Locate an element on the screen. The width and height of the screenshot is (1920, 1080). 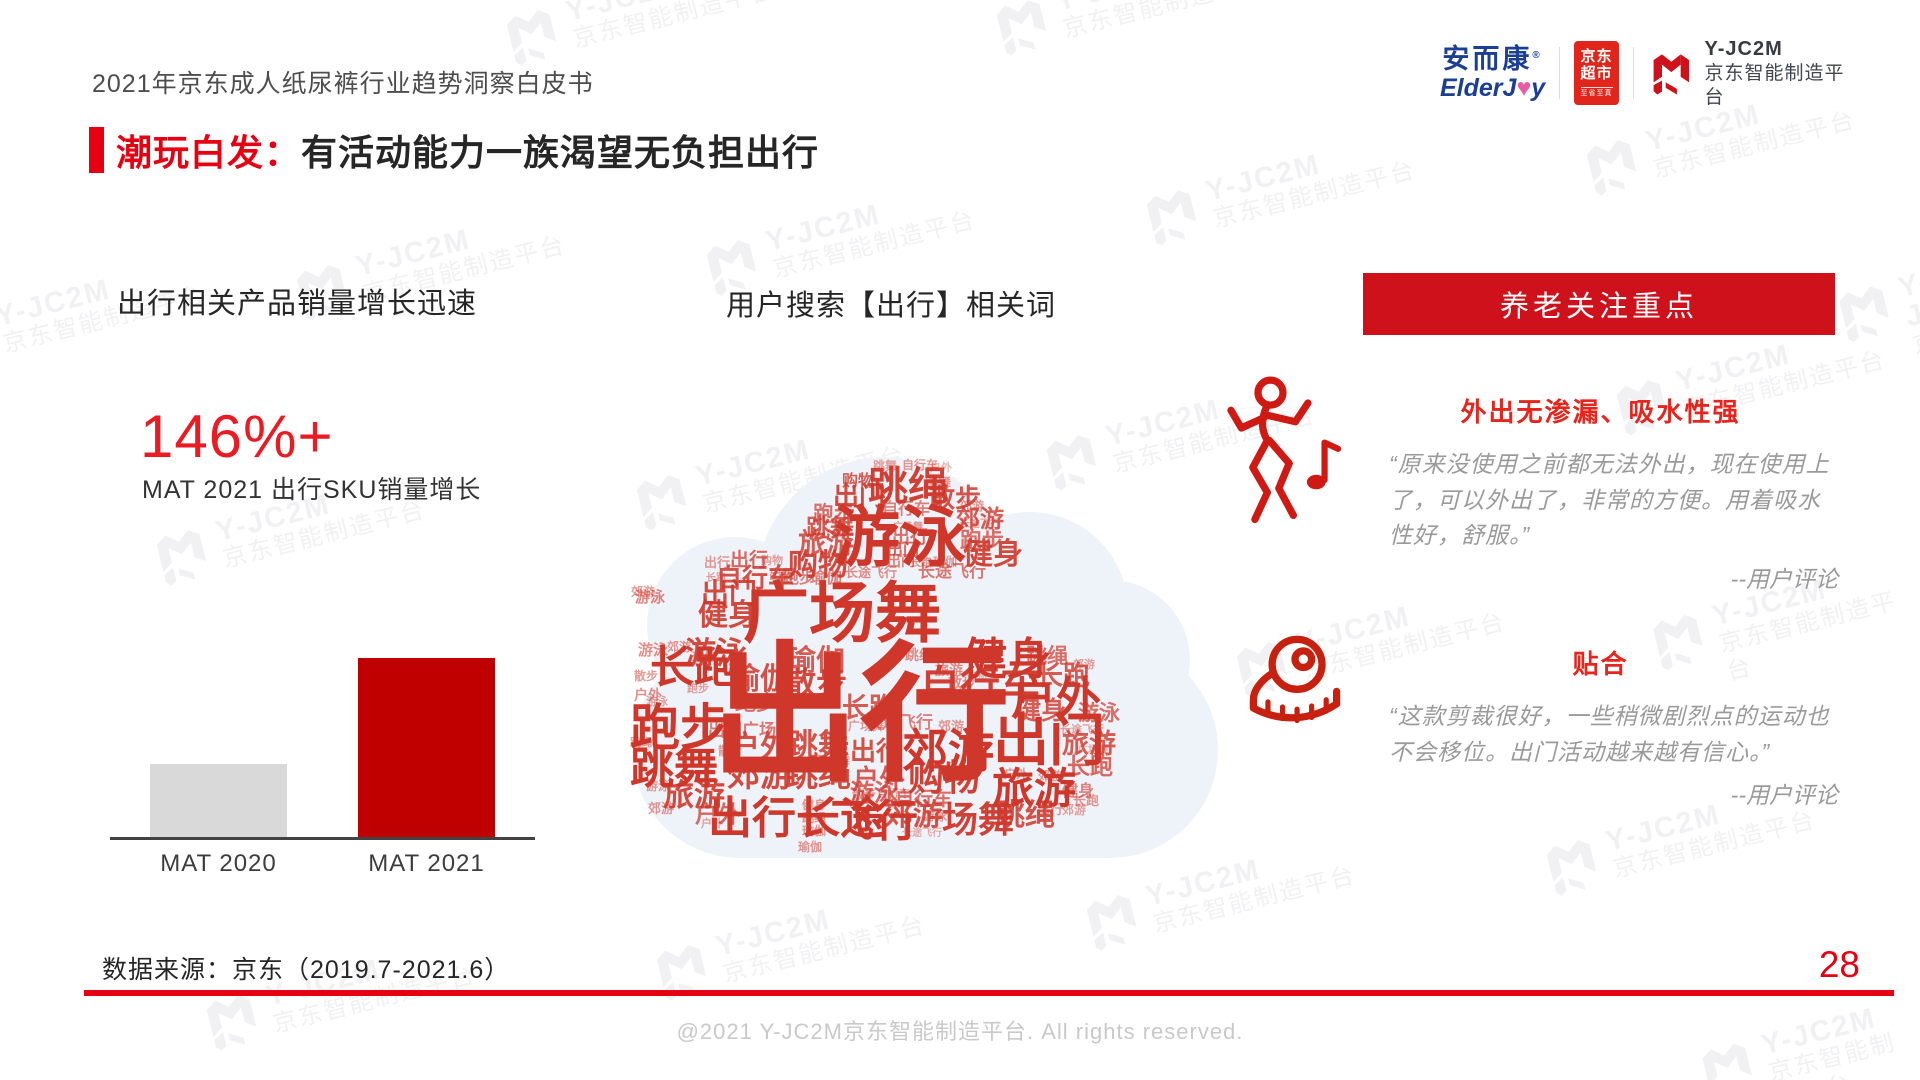
yjc2m-subtitle: 京东智能制造平台 is located at coordinates (1774, 85).